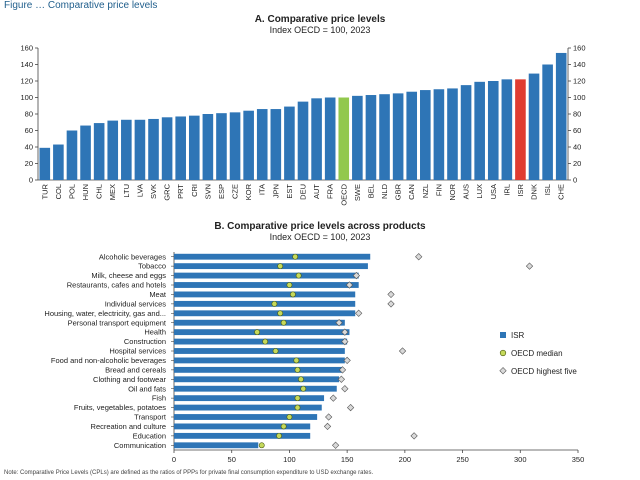  What do you see at coordinates (462, 459) in the screenshot?
I see `chart-b-xtick: 250` at bounding box center [462, 459].